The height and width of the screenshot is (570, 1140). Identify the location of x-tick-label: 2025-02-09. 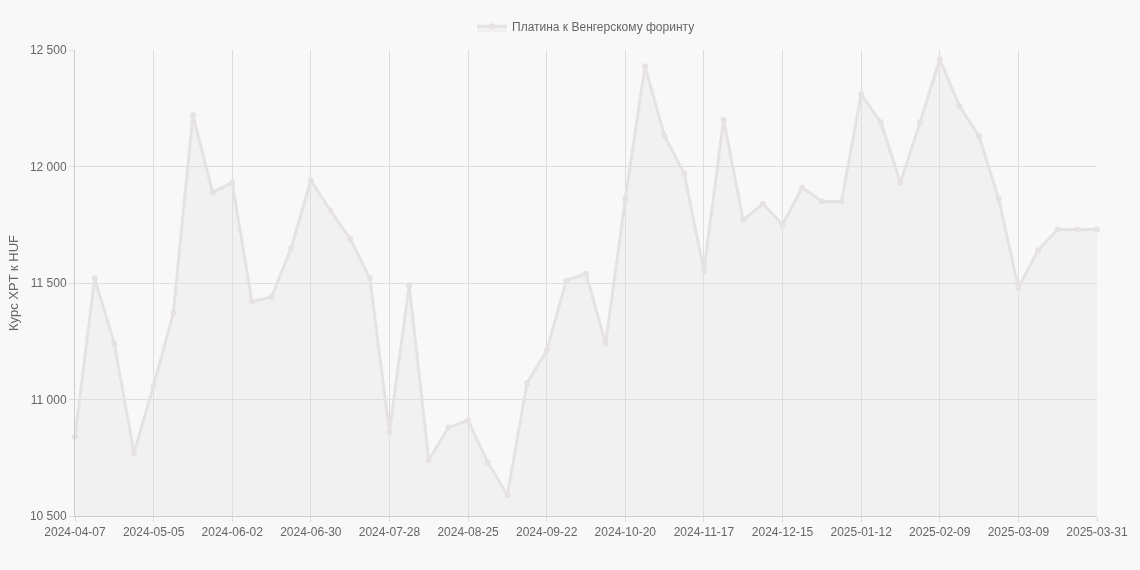
(940, 532).